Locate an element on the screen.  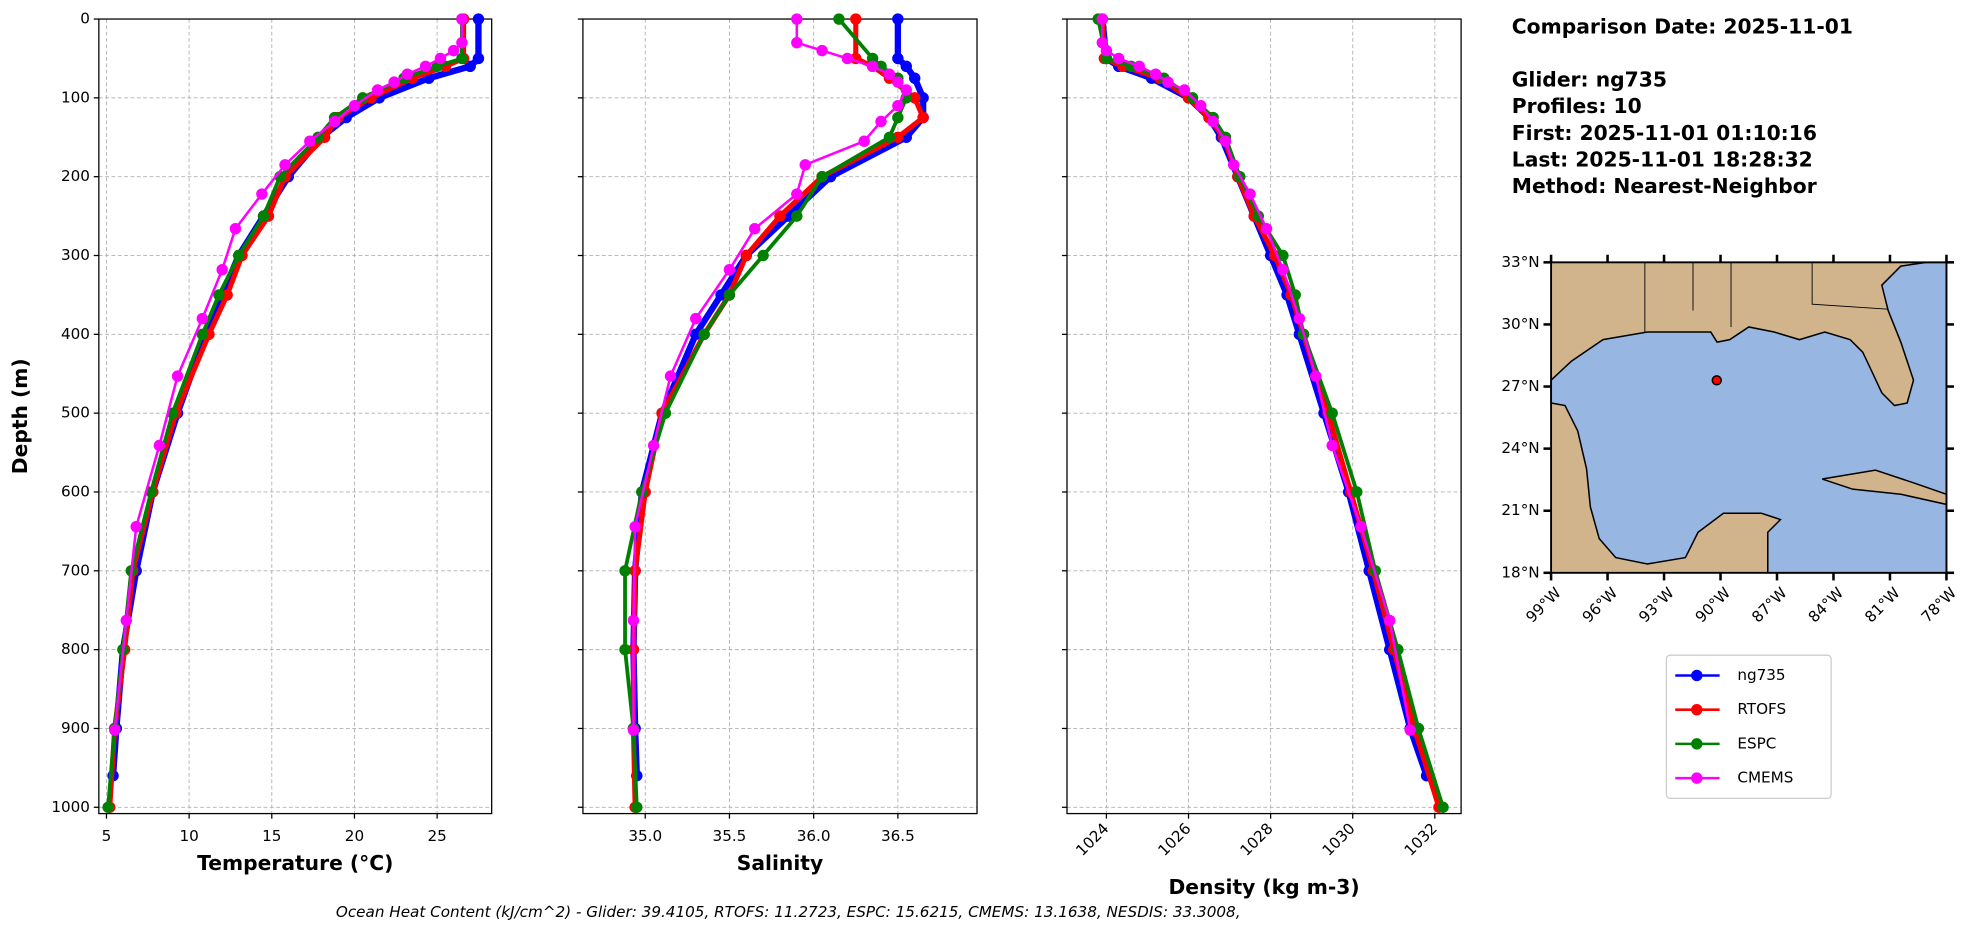
y-tick-label: 0 is located at coordinates (85, 19).